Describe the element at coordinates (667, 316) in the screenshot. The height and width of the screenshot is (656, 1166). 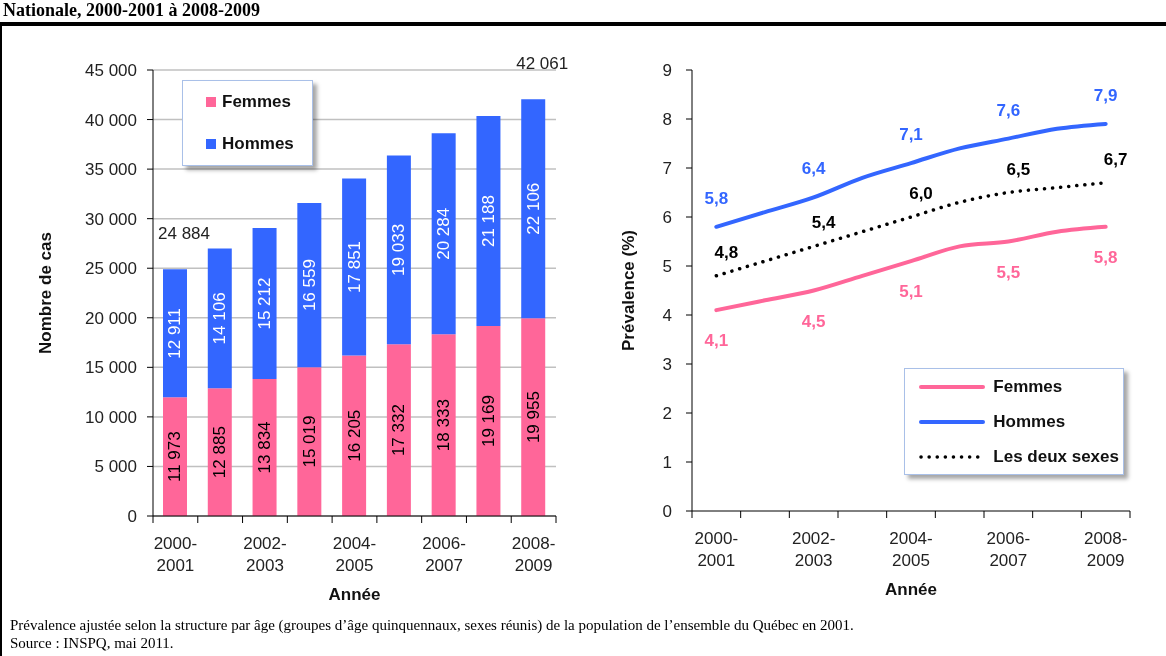
I see `y-tick-label: 4` at that location.